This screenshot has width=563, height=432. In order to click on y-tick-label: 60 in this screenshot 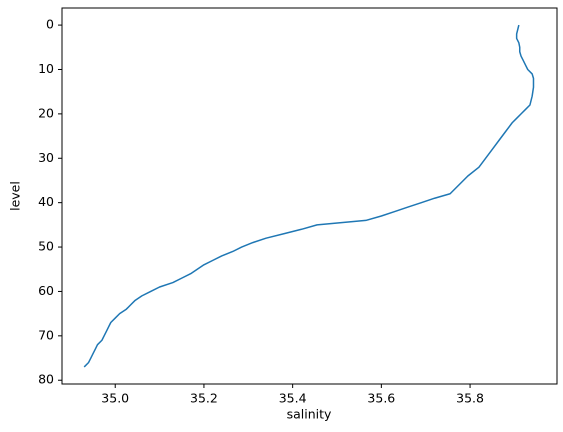, I will do `click(46, 290)`.